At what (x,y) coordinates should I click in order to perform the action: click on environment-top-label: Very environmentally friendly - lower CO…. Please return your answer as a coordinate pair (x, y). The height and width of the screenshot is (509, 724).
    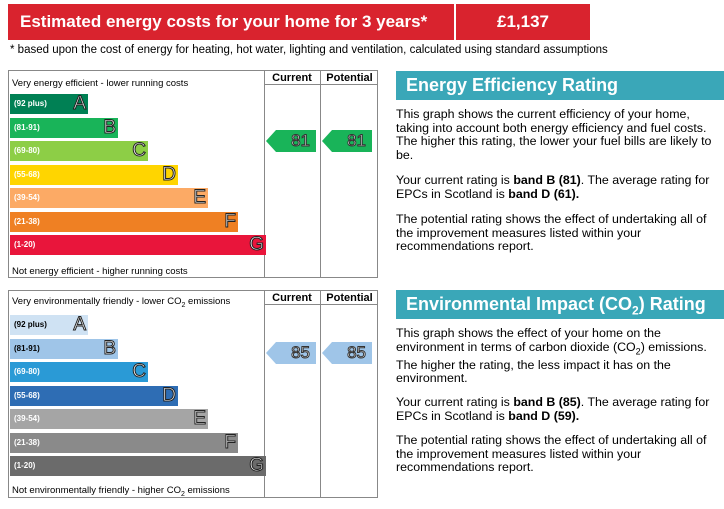
    Looking at the image, I should click on (121, 302).